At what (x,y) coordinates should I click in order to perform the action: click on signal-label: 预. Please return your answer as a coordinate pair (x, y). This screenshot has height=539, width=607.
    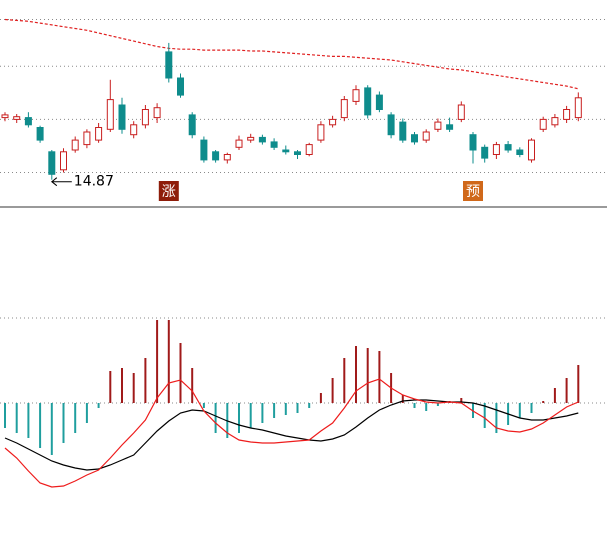
    Looking at the image, I should click on (473, 192).